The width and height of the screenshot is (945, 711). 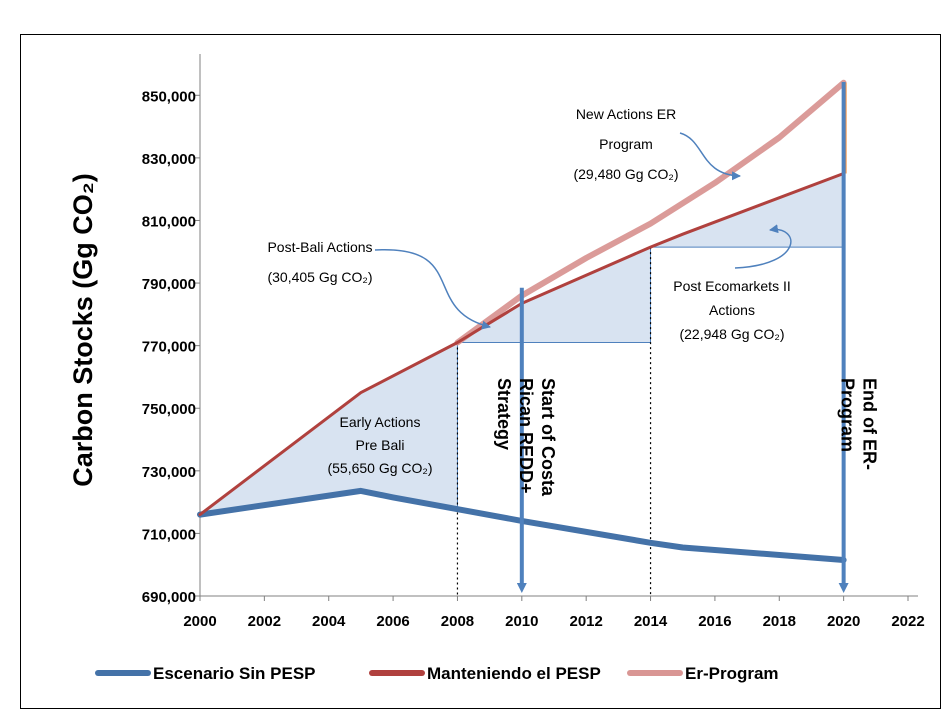 I want to click on x-tick-label: 2000, so click(x=199, y=621).